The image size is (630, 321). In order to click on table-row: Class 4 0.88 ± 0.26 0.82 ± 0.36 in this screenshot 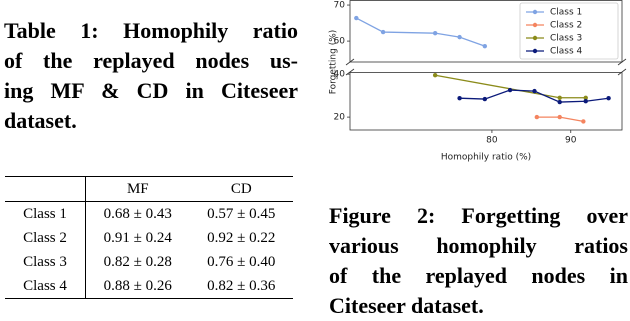, I will do `click(149, 286)`.